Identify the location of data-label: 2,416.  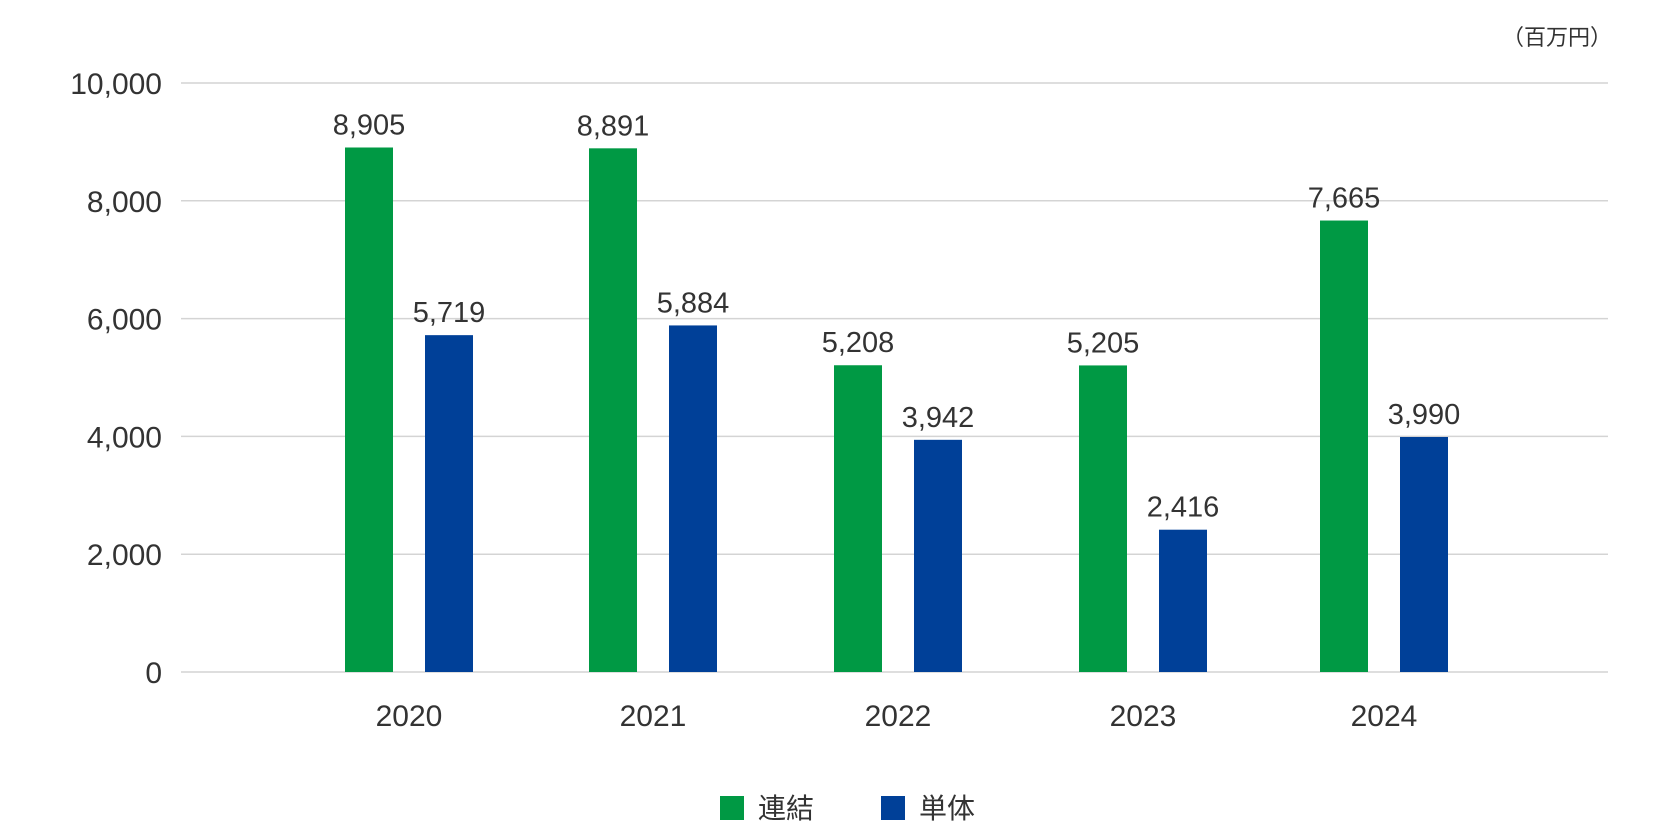
(1183, 508).